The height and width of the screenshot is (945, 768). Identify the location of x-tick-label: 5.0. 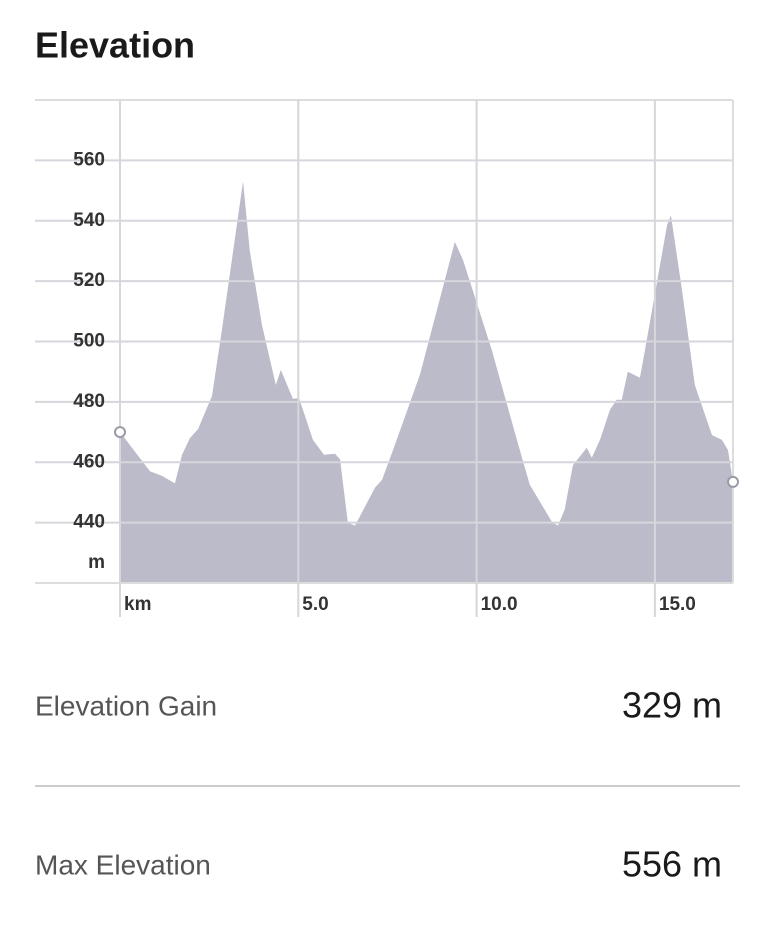
(315, 604).